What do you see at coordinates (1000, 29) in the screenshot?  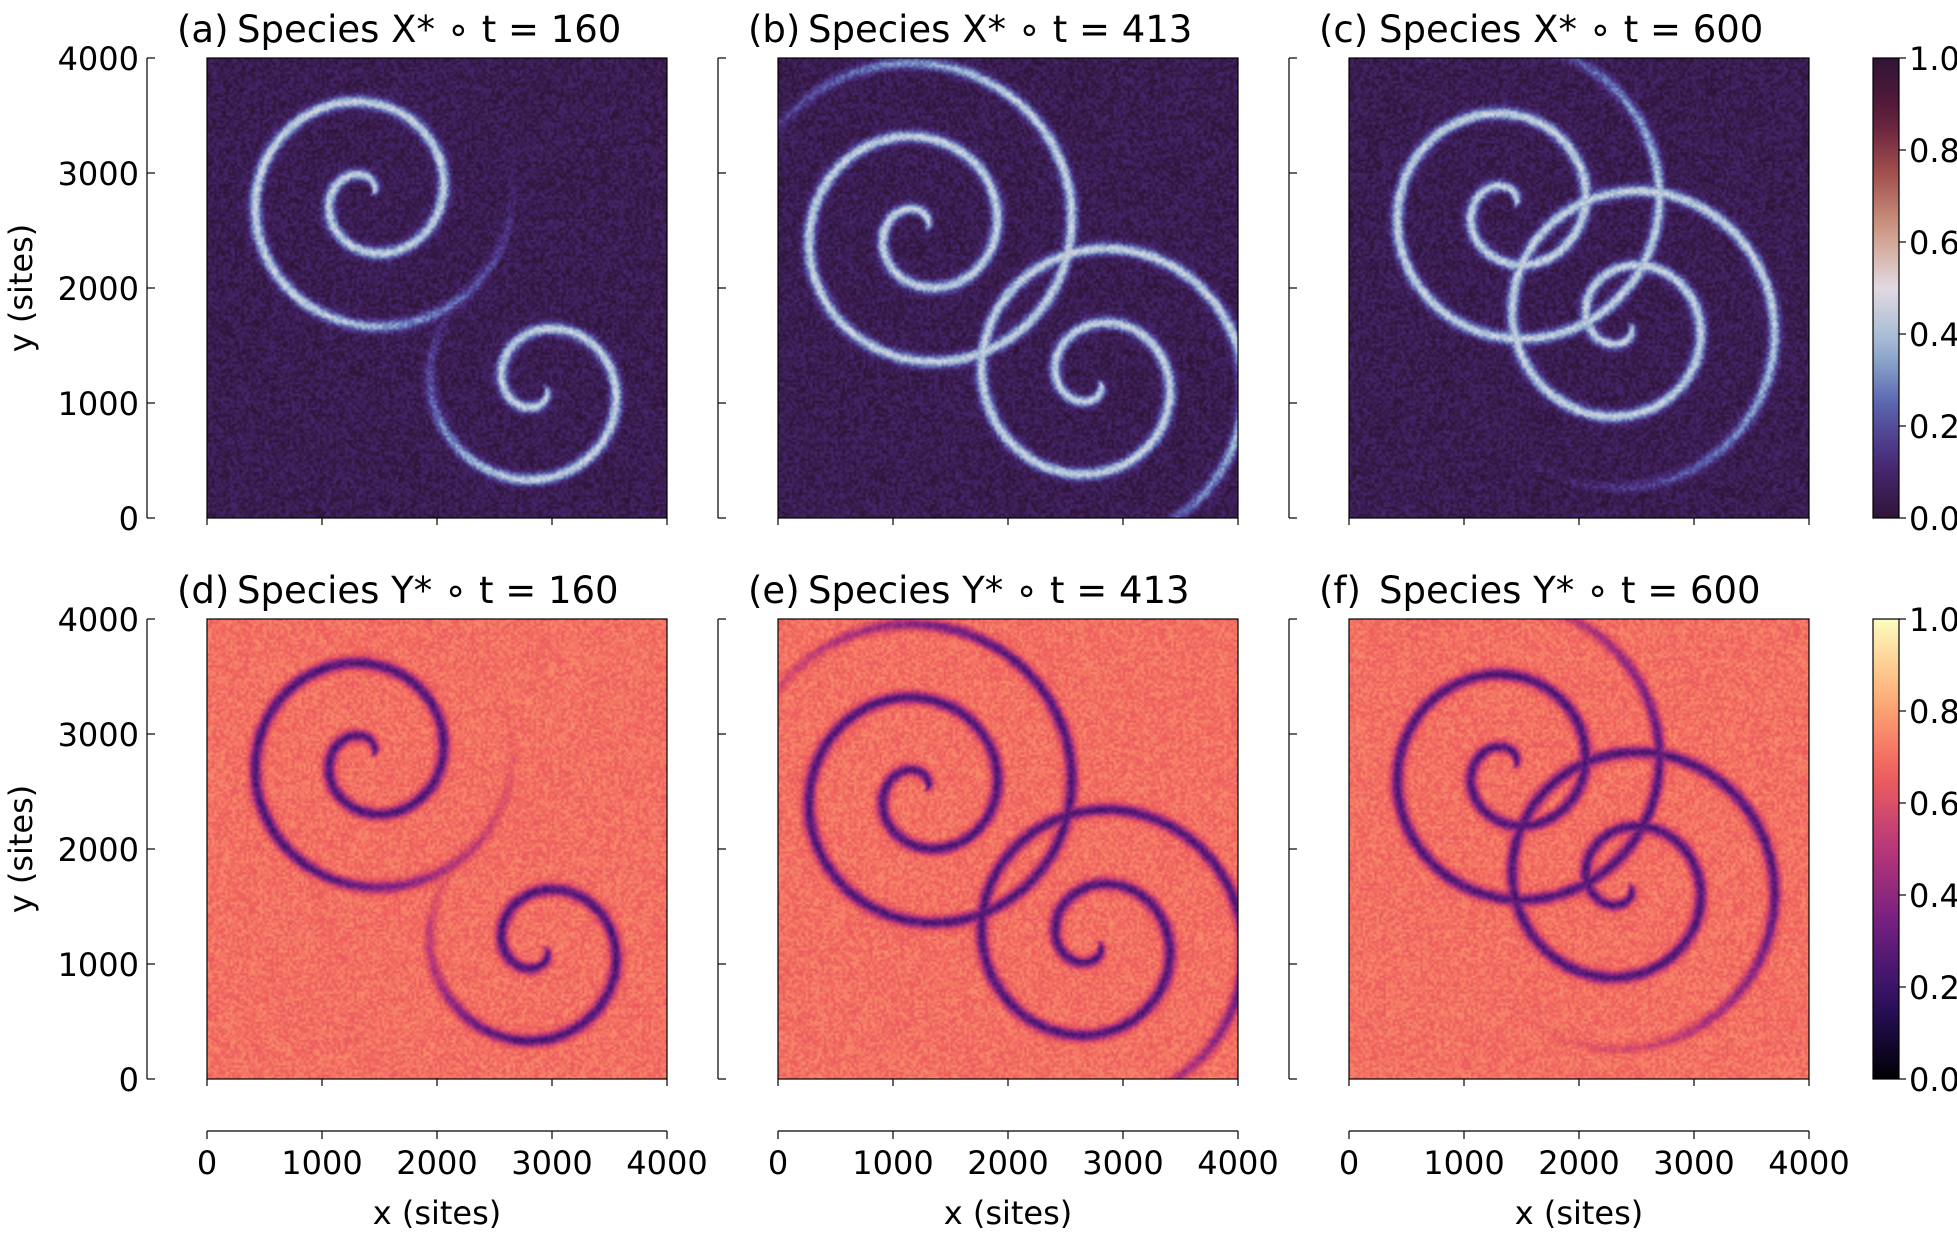 I see `panel-title: Species X* ∘ t = 413` at bounding box center [1000, 29].